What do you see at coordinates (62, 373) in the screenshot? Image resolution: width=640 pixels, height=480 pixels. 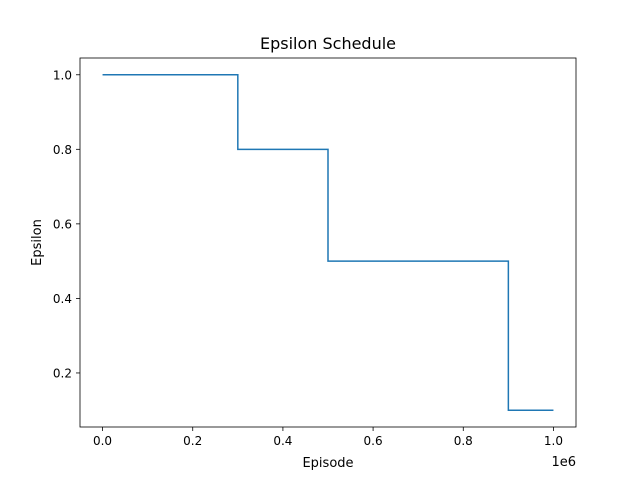 I see `y-tick-label: 0.2` at bounding box center [62, 373].